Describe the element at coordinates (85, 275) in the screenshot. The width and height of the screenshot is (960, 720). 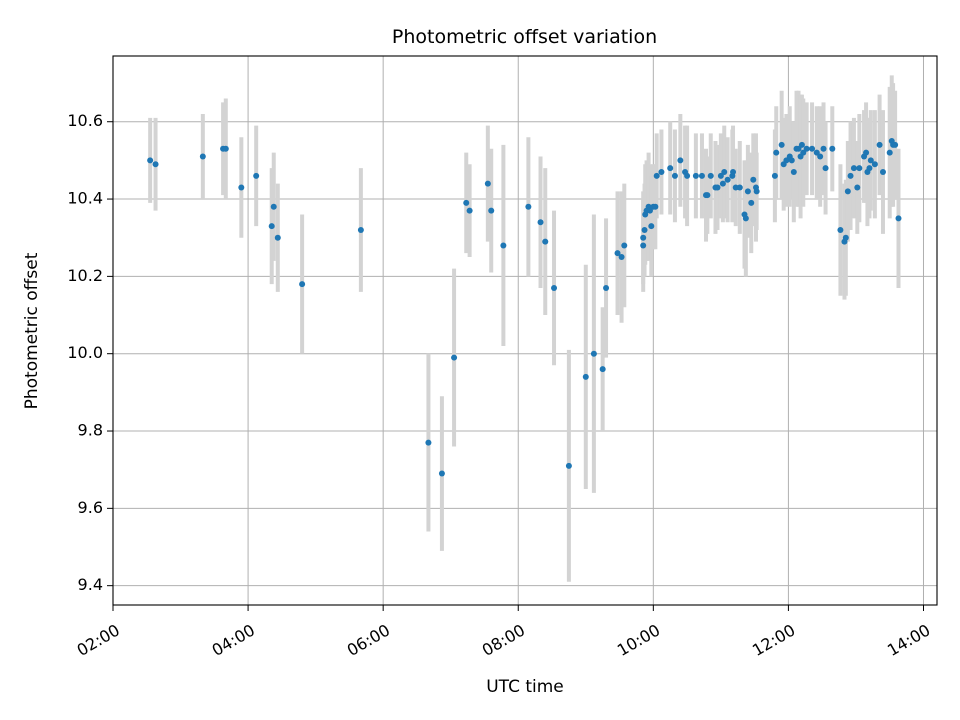
I see `y-tick-label: 10.2` at that location.